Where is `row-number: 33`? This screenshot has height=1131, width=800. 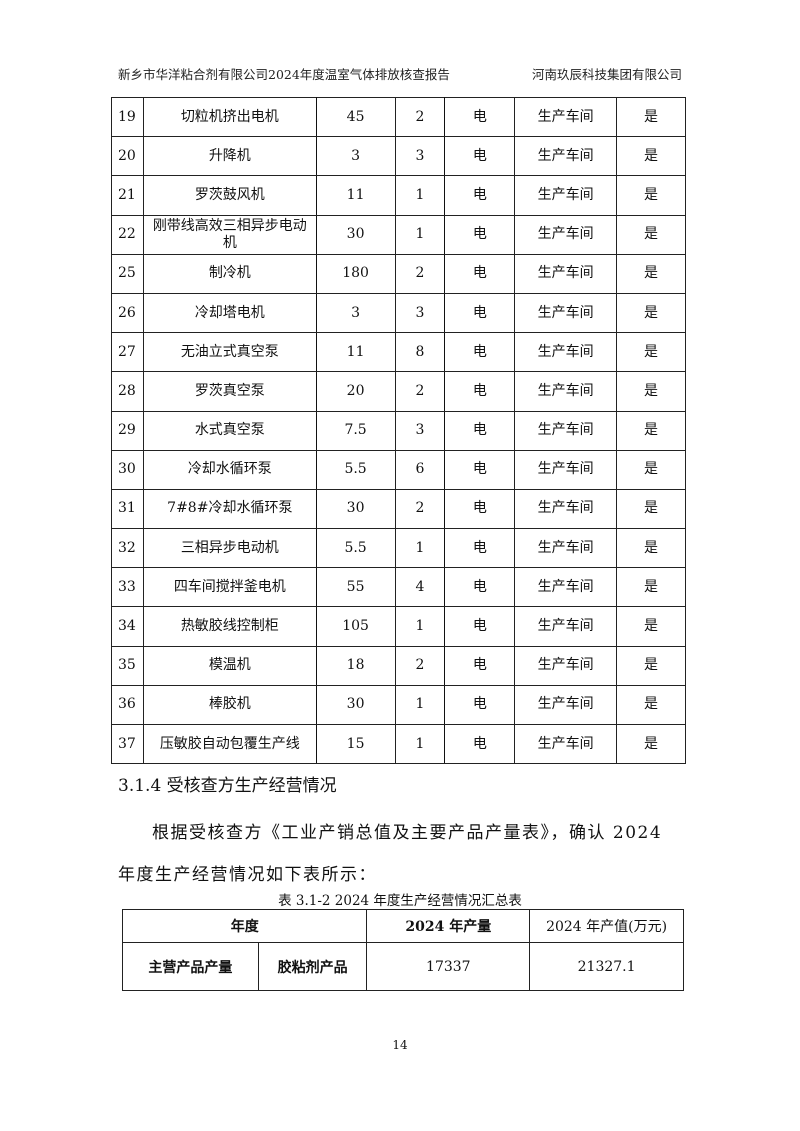 row-number: 33 is located at coordinates (127, 587).